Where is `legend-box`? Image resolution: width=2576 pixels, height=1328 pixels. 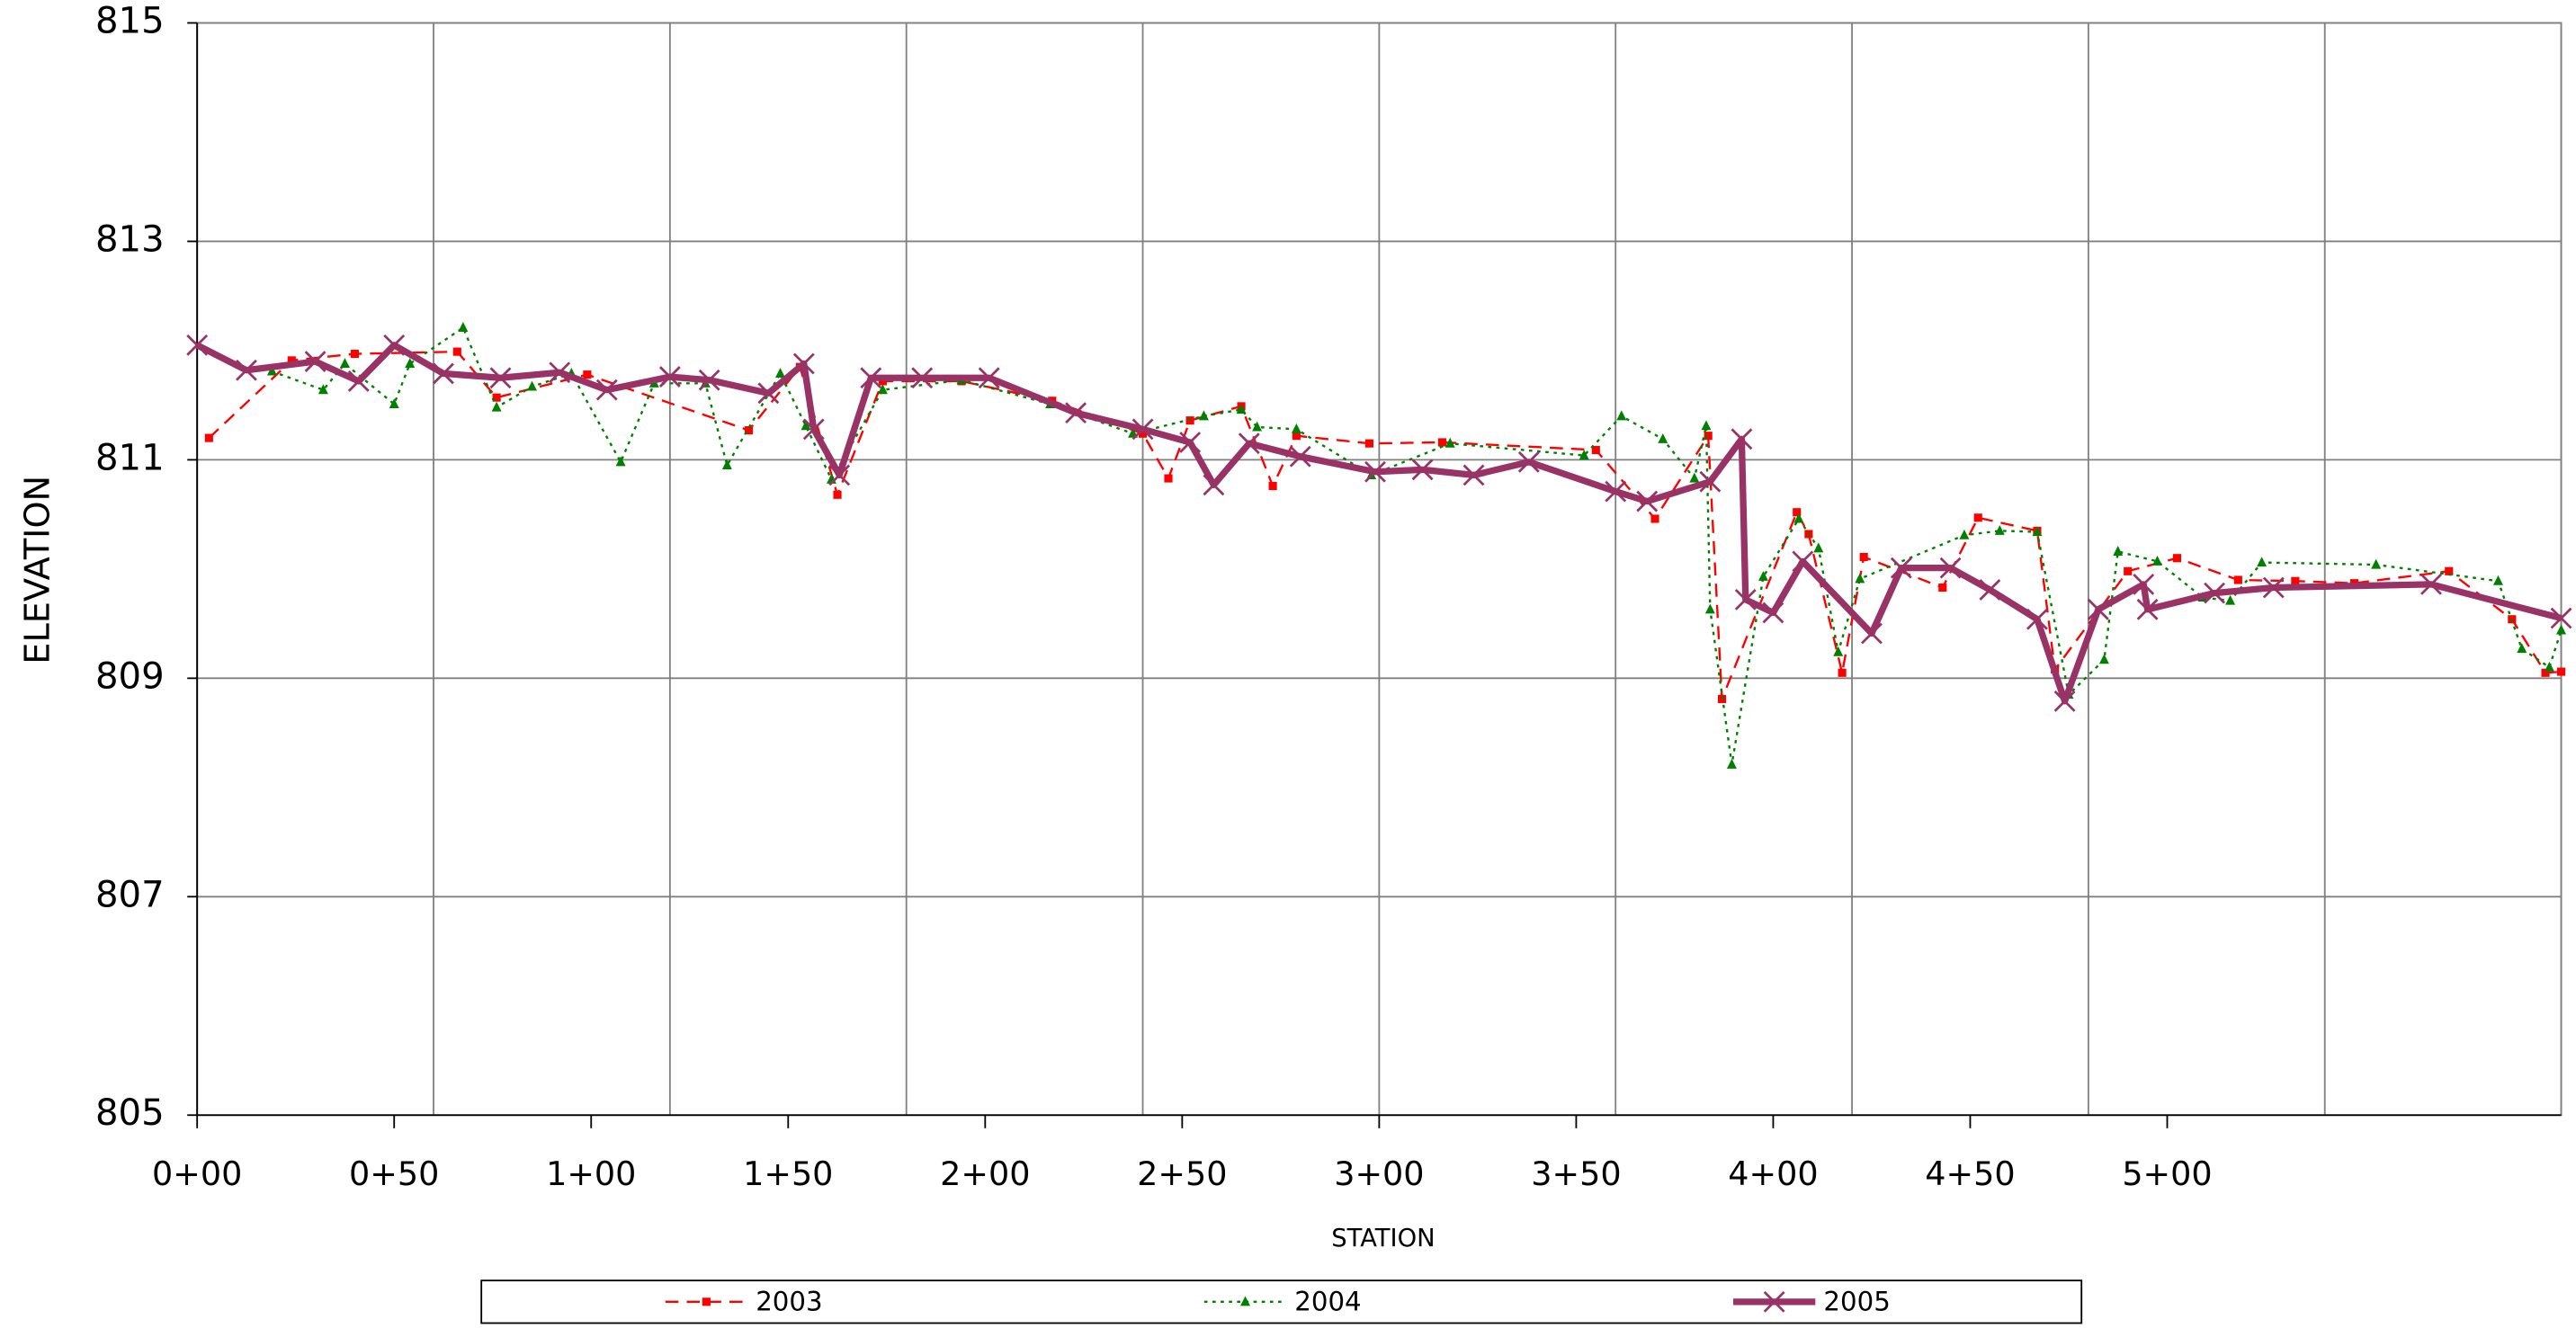 legend-box is located at coordinates (1281, 1301).